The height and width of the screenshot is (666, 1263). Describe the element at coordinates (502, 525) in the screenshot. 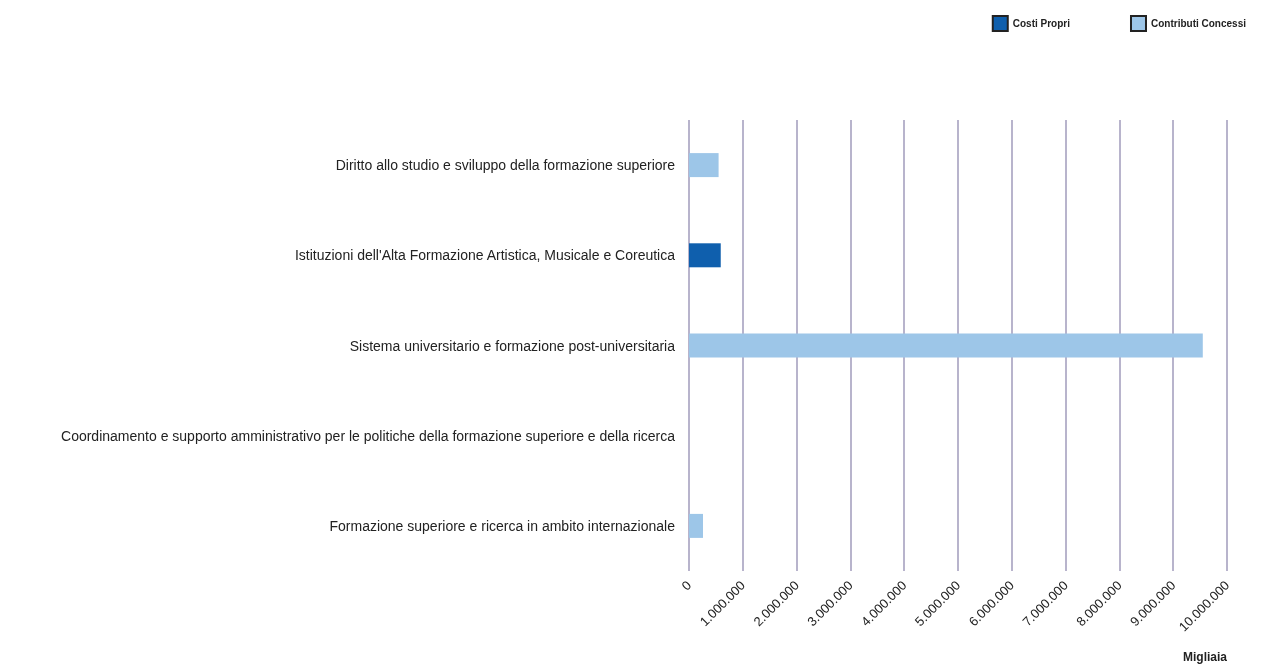

I see `y-tick-label: Formazione superiore e ricerca in ambito internazionale` at that location.